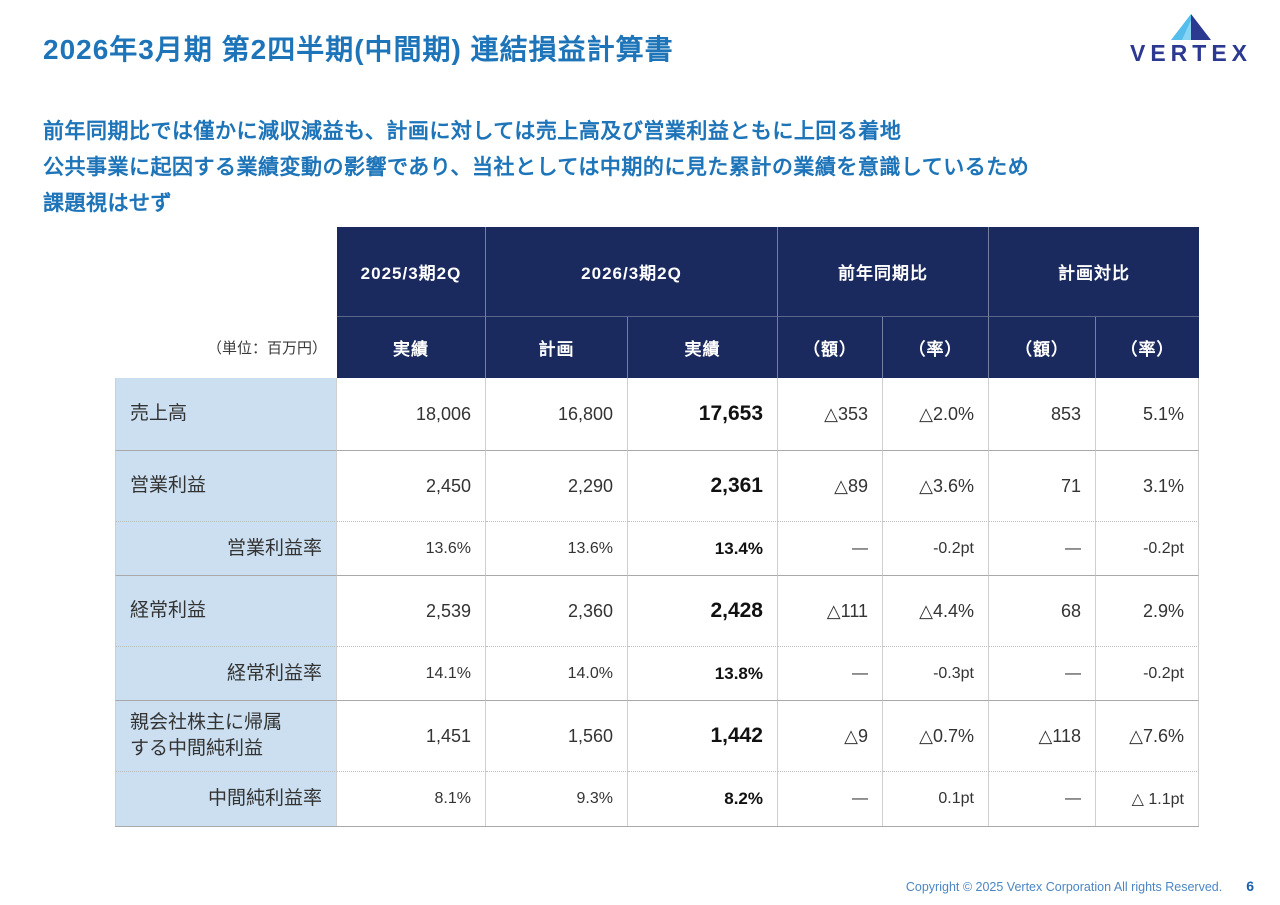  Describe the element at coordinates (936, 735) in the screenshot. I see `table-cell: △0.7%` at that location.